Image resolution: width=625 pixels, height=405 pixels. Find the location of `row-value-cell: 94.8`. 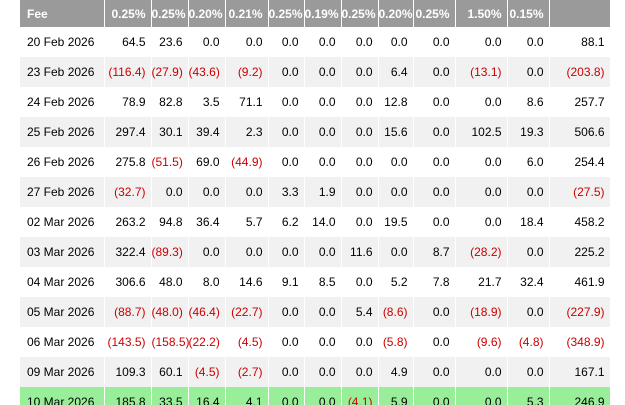

row-value-cell: 94.8 is located at coordinates (170, 222).